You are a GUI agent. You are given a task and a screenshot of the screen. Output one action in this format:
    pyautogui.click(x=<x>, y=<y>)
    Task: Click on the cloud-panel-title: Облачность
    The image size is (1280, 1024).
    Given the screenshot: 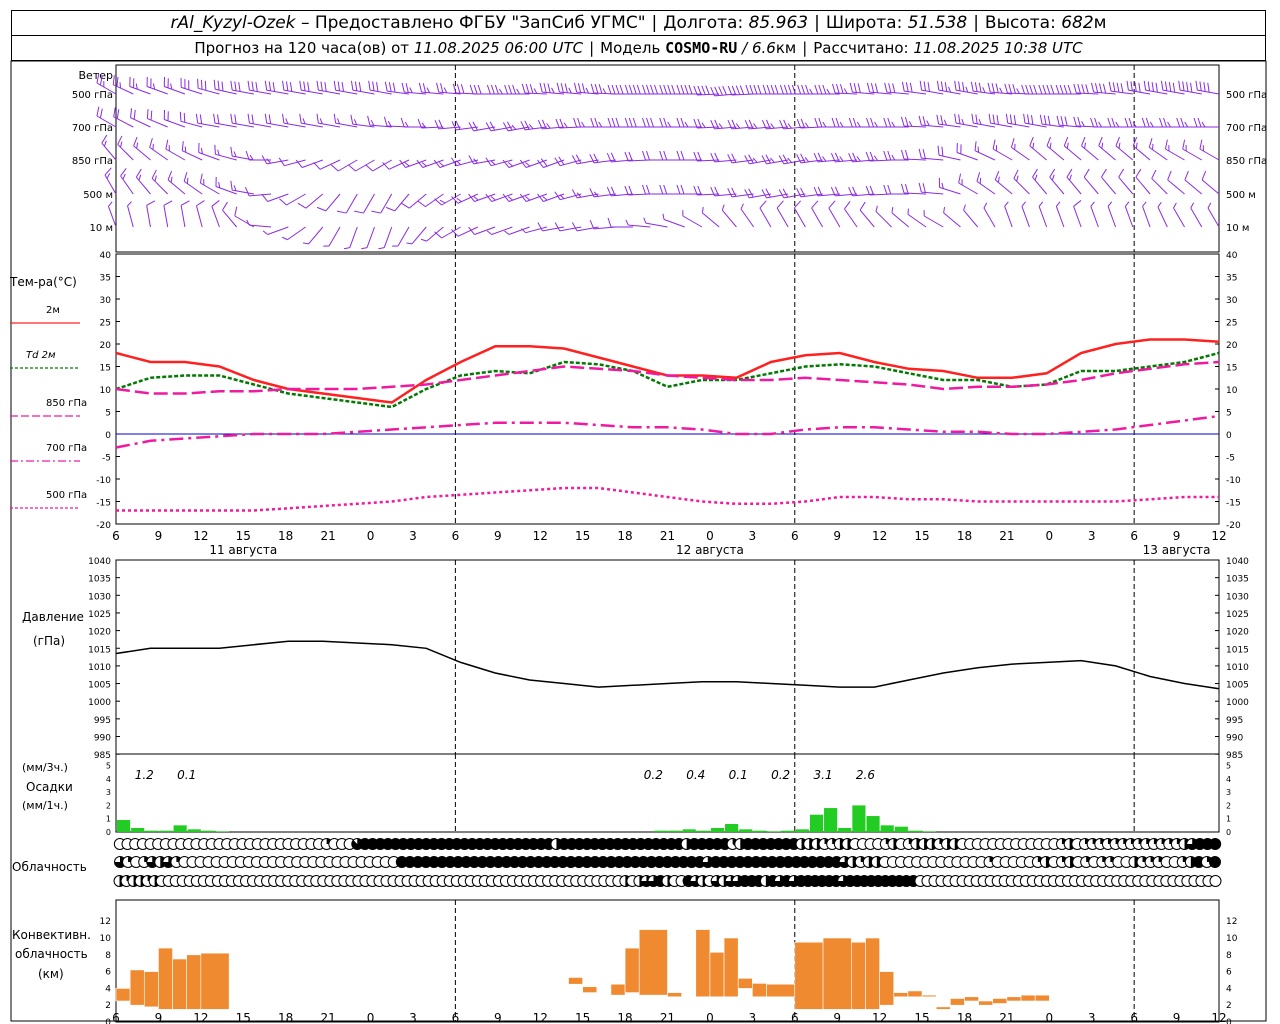 What is the action you would take?
    pyautogui.click(x=49, y=867)
    